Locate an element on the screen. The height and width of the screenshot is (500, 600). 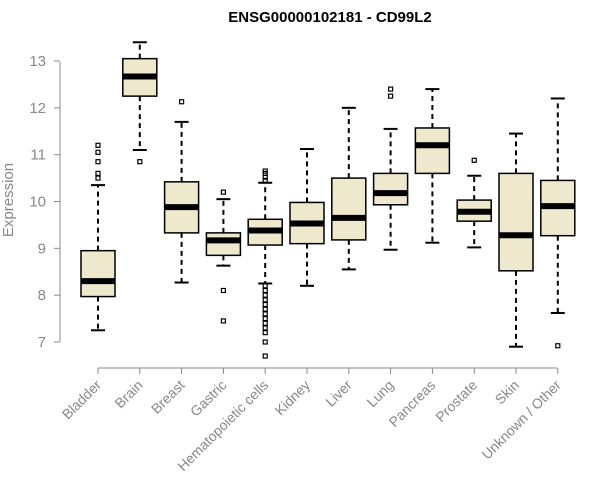
y-tick-label: 8 is located at coordinates (42, 295).